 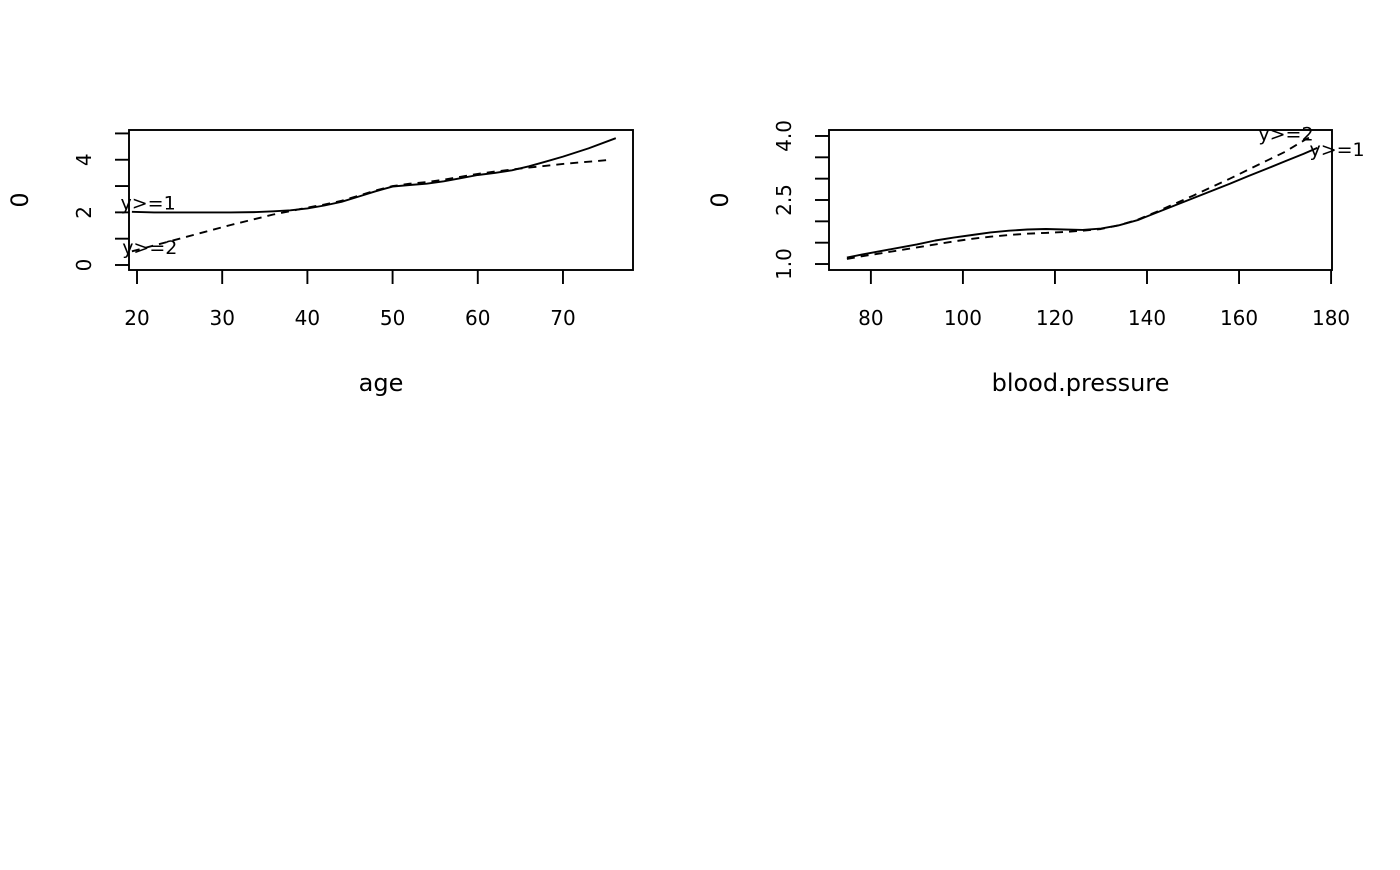 What do you see at coordinates (784, 136) in the screenshot?
I see `y-tick-label: 4.0` at bounding box center [784, 136].